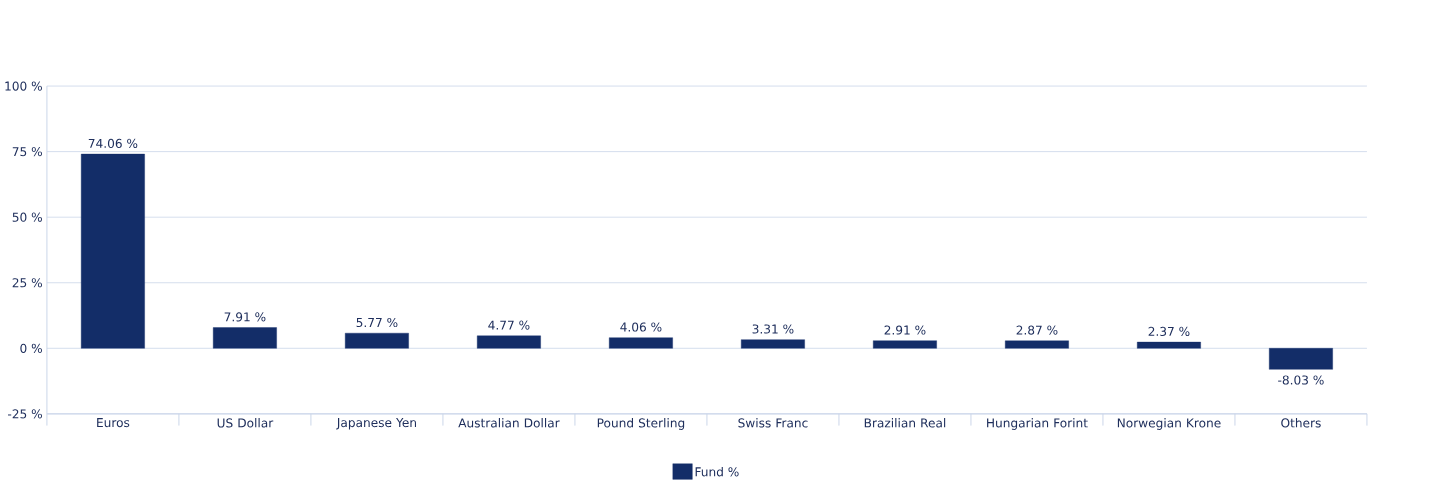 The height and width of the screenshot is (482, 1433). What do you see at coordinates (113, 423) in the screenshot?
I see `x-tick-label: Euros` at bounding box center [113, 423].